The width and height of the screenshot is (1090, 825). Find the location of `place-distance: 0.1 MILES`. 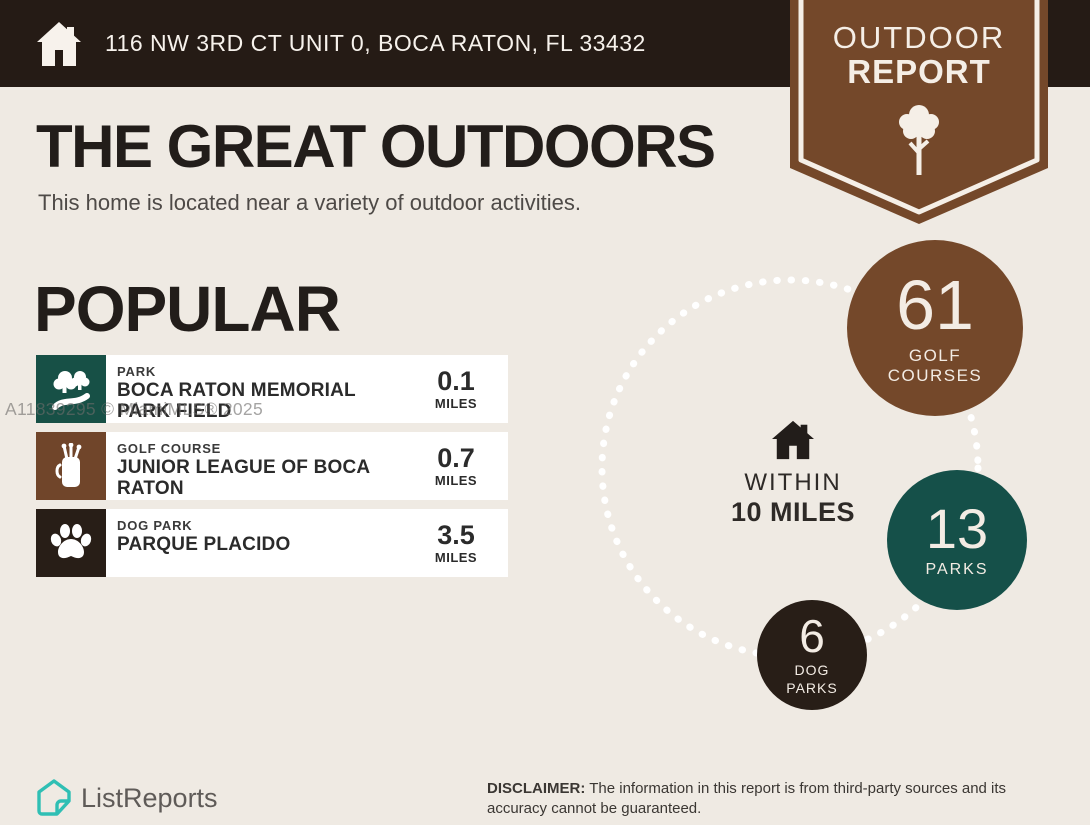

place-distance: 0.1 MILES is located at coordinates (458, 389).